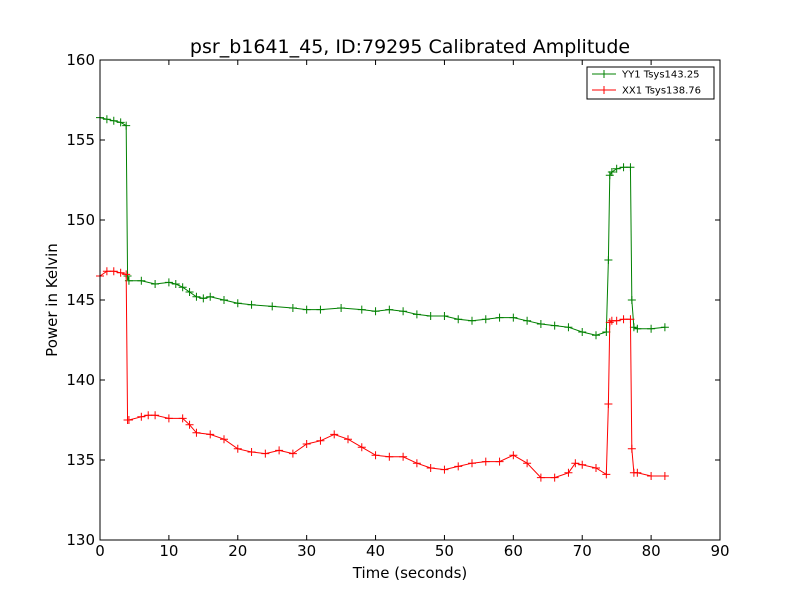 The image size is (800, 600). Describe the element at coordinates (582, 551) in the screenshot. I see `x-tick-label: 70` at that location.